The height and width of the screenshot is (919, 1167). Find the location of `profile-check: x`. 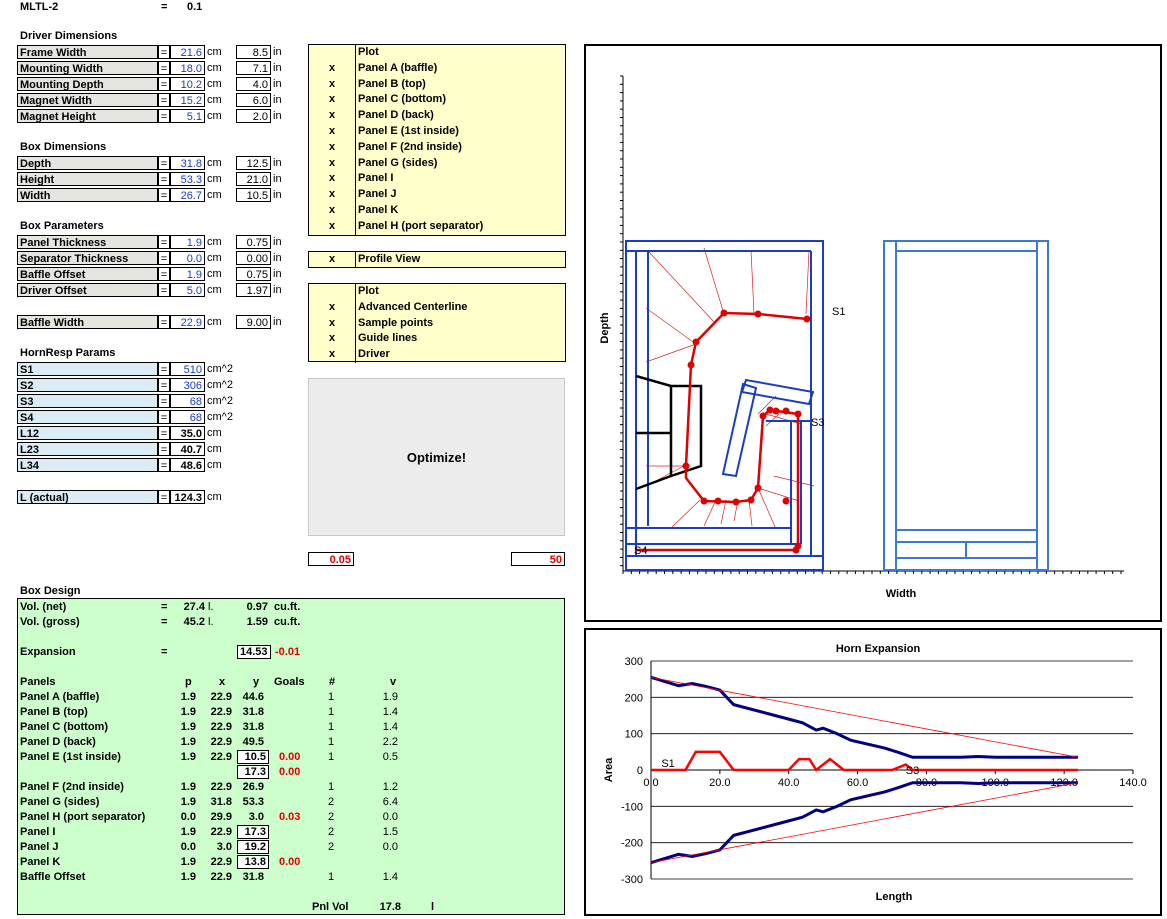

profile-check: x is located at coordinates (332, 259).